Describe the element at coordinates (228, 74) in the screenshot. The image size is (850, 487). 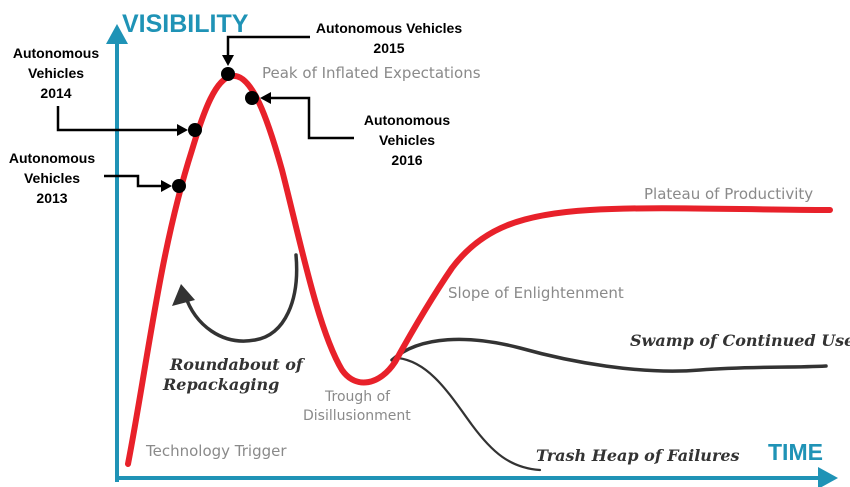
I see `marker-2015` at that location.